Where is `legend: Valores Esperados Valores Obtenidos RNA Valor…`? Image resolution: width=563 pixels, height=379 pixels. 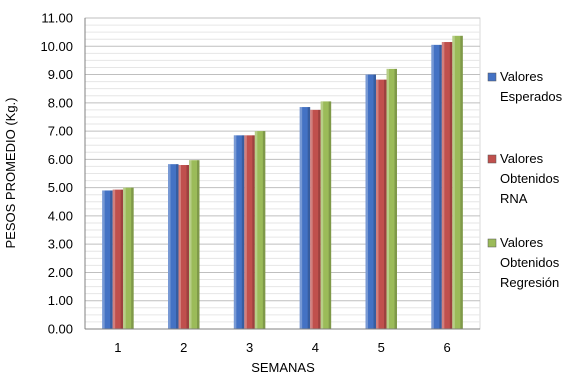
legend: Valores Esperados Valores Obtenidos RNA Valor… is located at coordinates (525, 179).